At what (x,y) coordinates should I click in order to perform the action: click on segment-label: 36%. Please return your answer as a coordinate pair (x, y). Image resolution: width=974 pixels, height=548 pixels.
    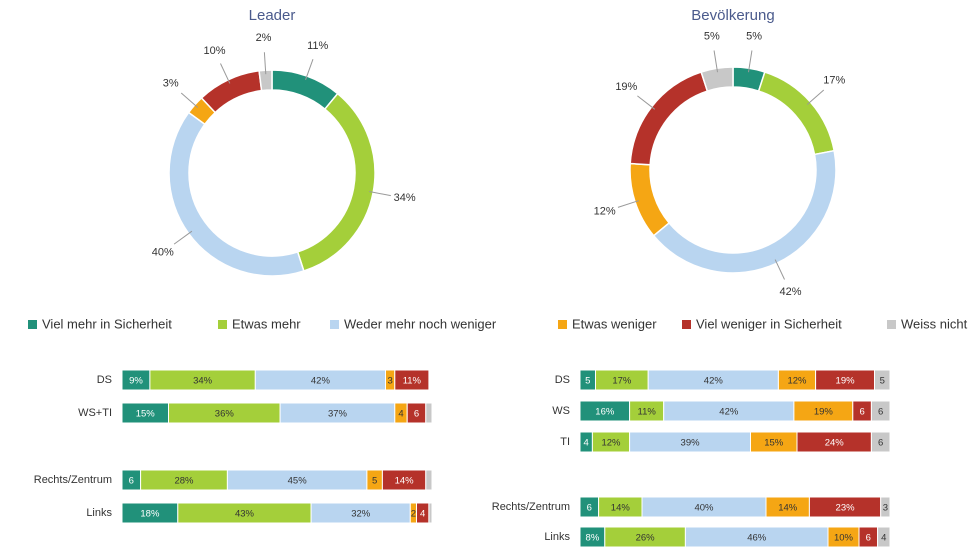
    Looking at the image, I should click on (225, 414).